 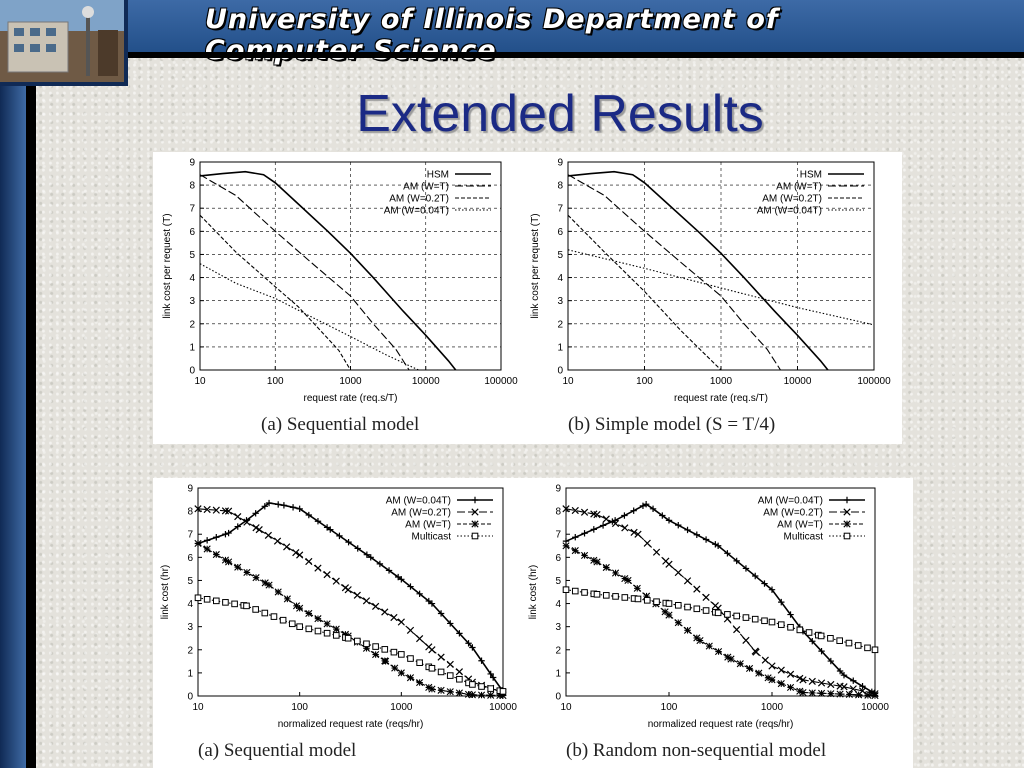 What do you see at coordinates (31, 427) in the screenshot?
I see `left-accent-rule` at bounding box center [31, 427].